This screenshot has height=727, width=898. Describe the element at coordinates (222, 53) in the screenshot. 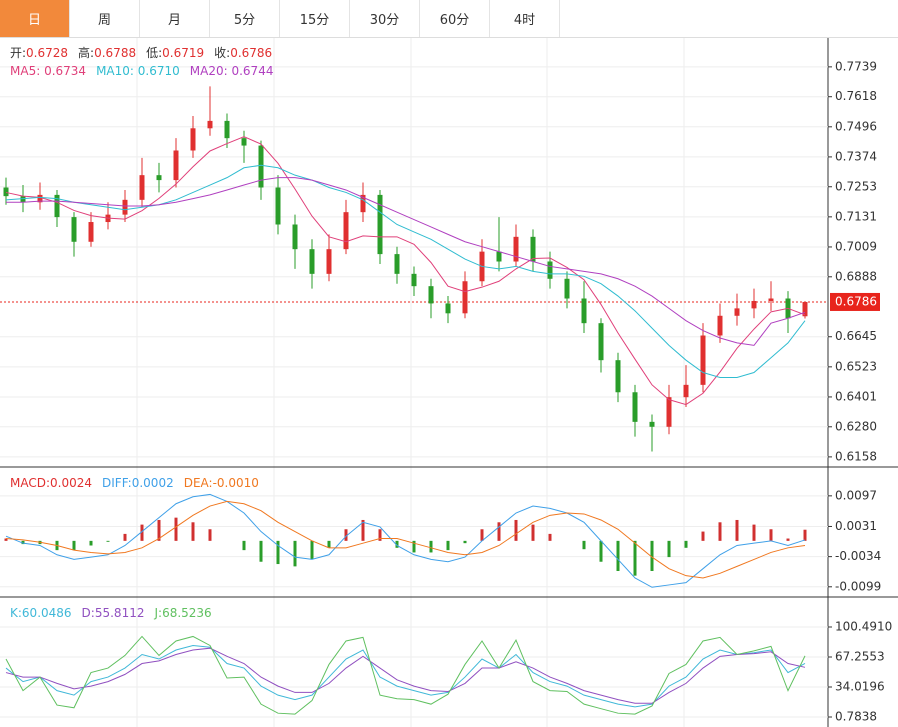

I see `legend-label: 收:` at that location.